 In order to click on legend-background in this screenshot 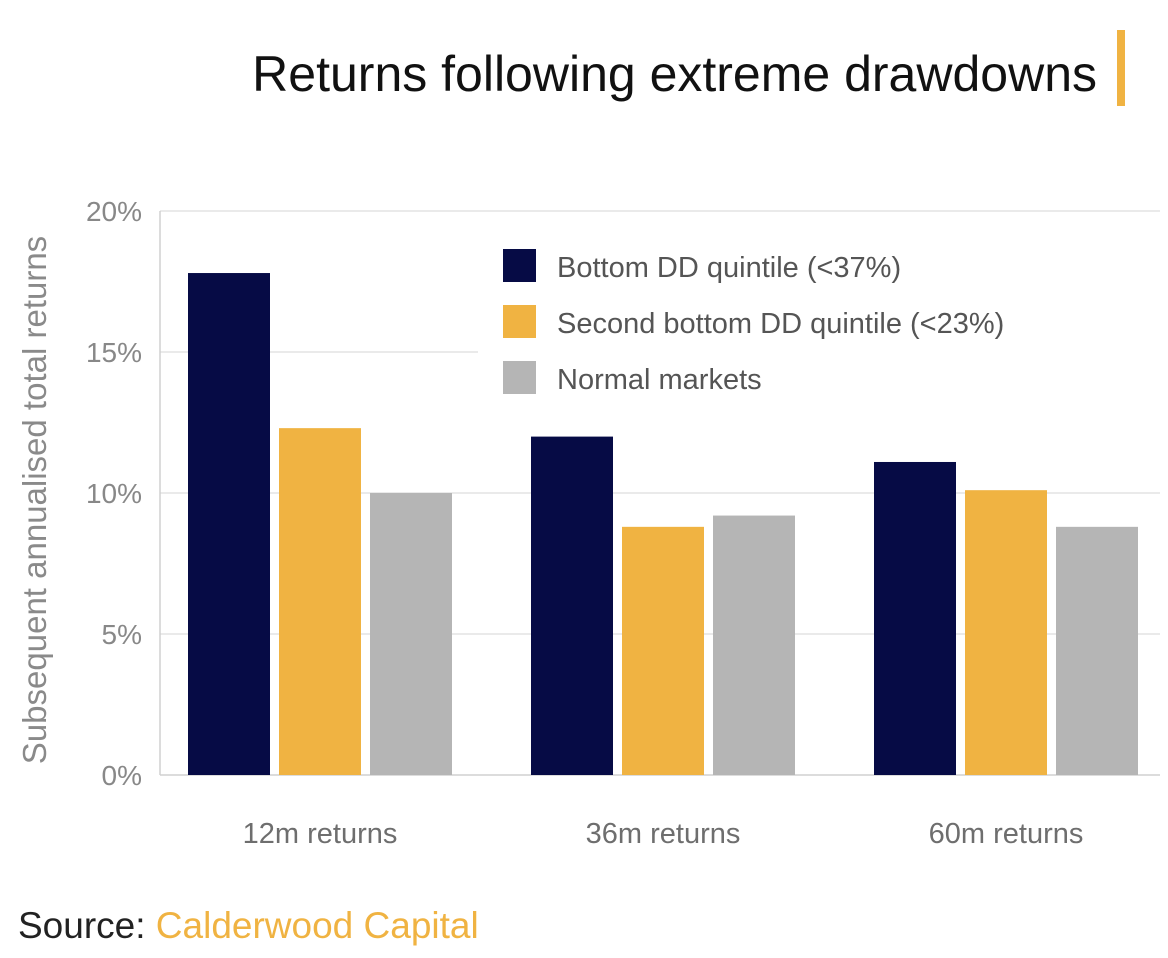, I will do `click(823, 322)`.